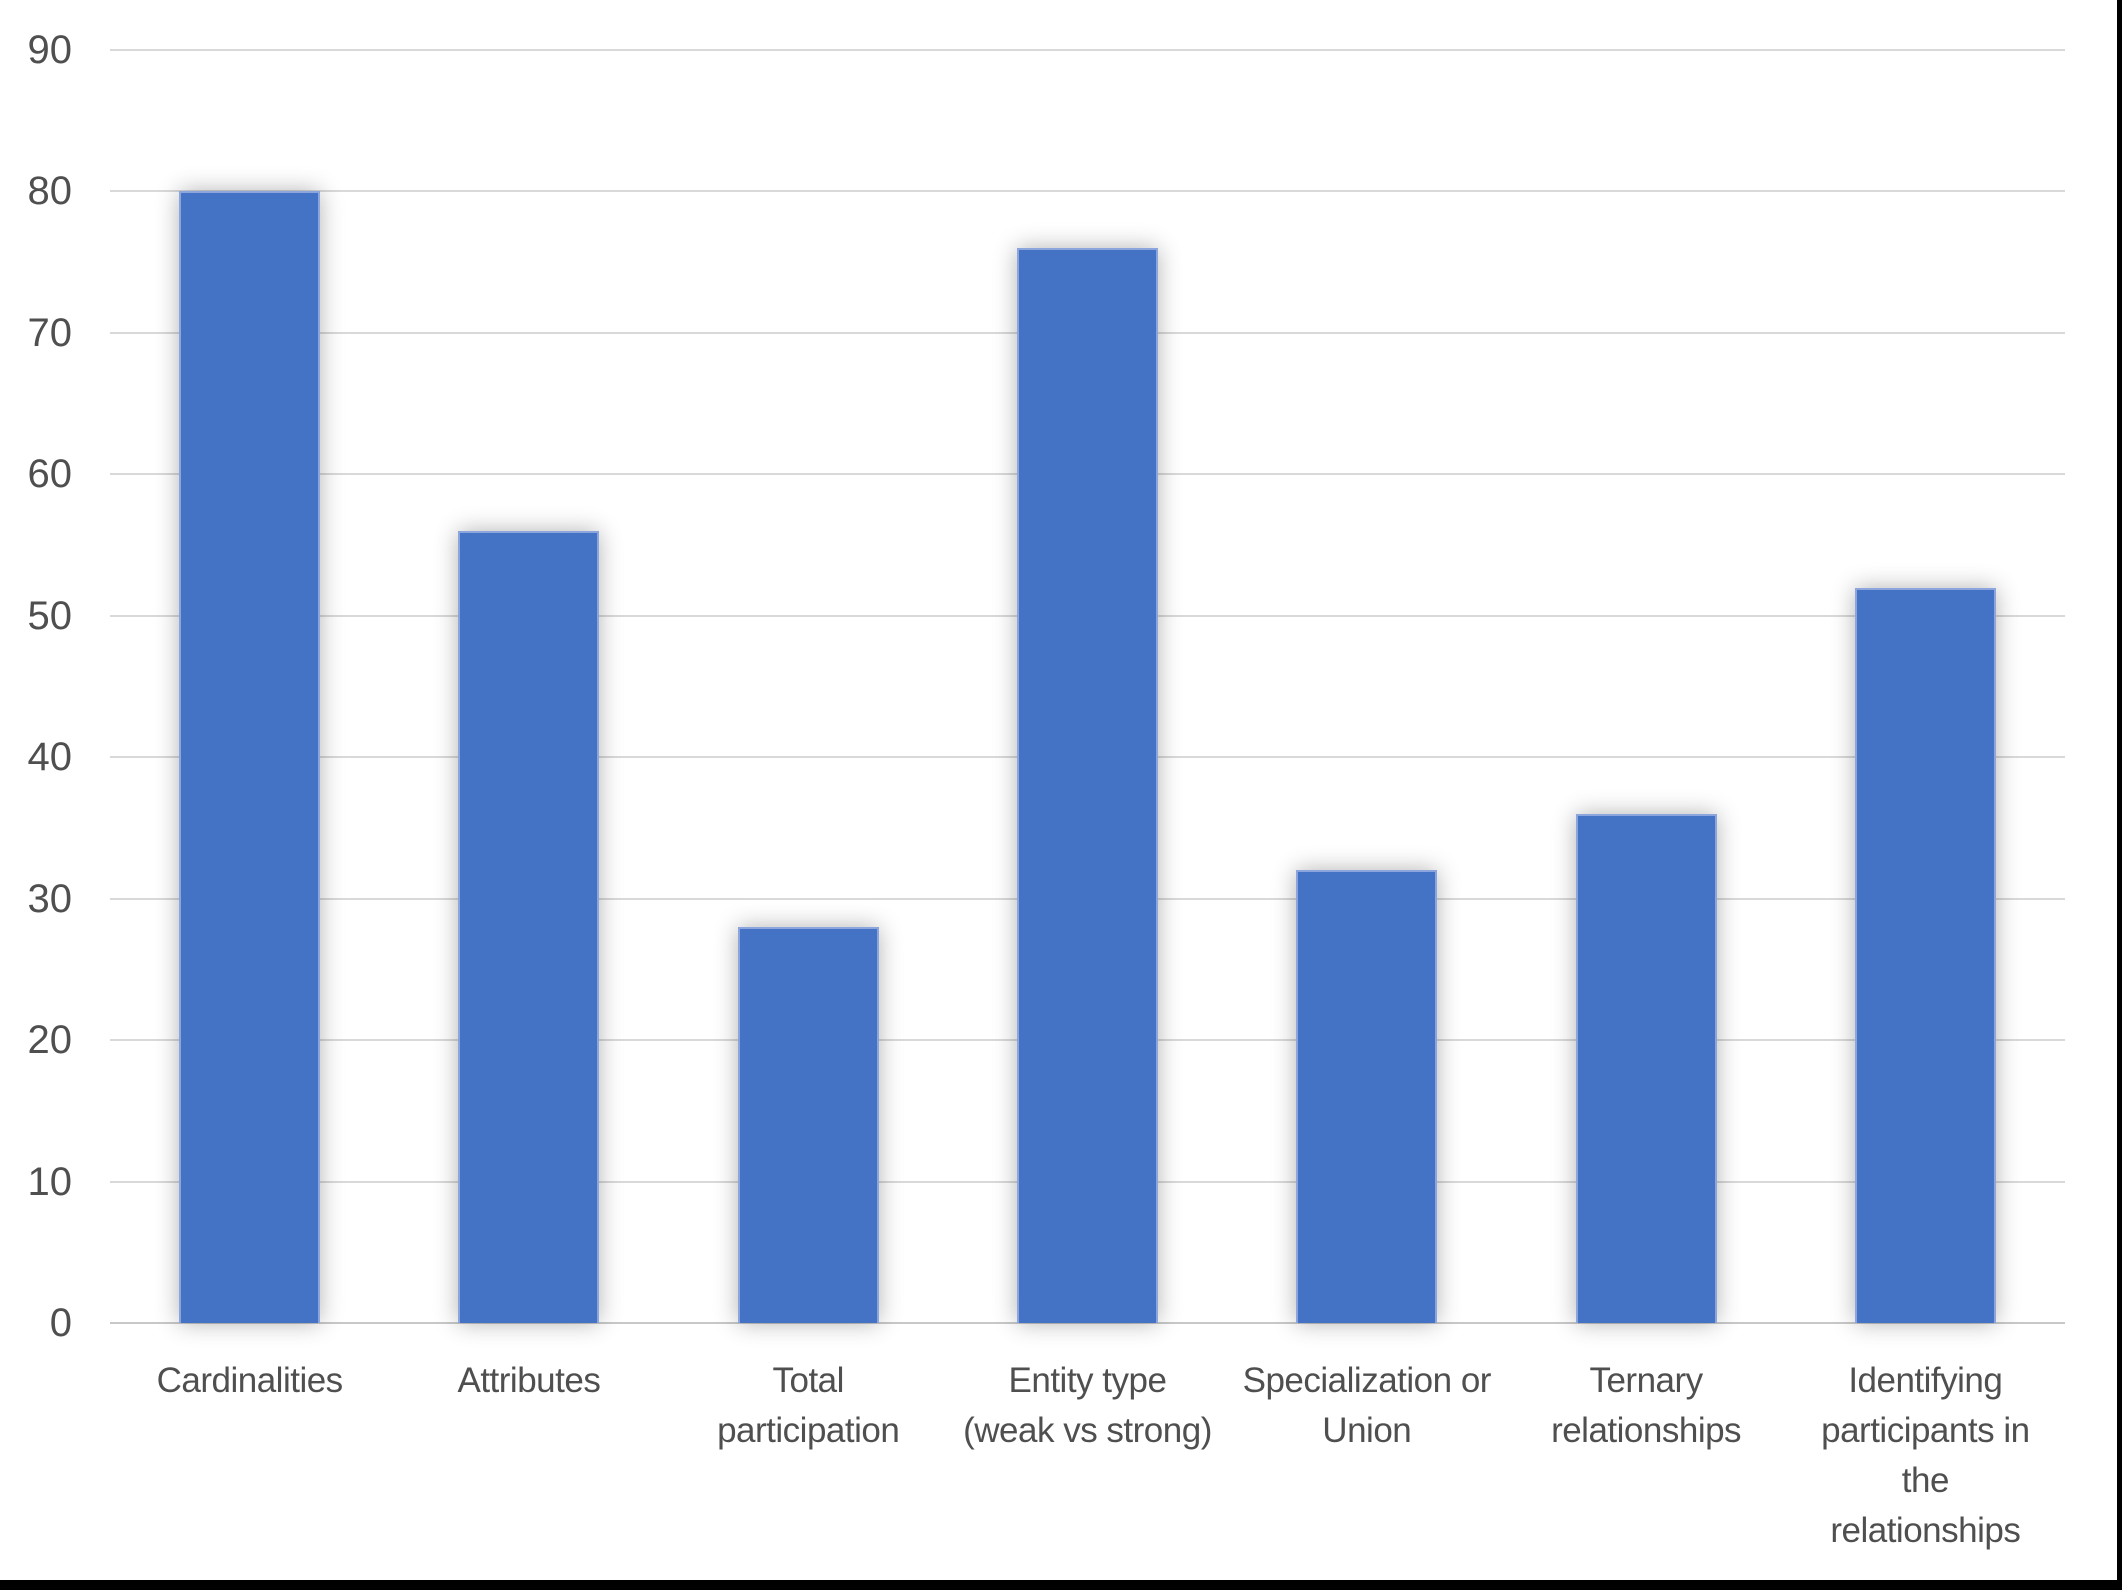  What do you see at coordinates (529, 1380) in the screenshot?
I see `x-category-label: Attributes` at bounding box center [529, 1380].